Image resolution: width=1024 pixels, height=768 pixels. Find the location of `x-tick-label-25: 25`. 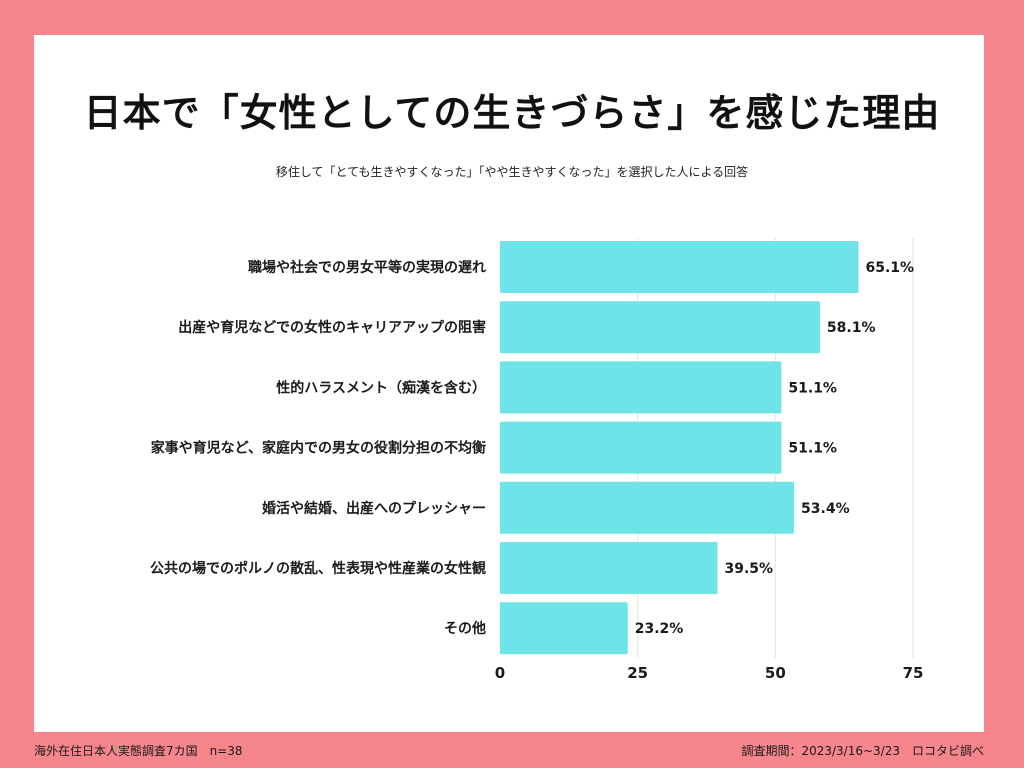

x-tick-label-25: 25 is located at coordinates (637, 673).